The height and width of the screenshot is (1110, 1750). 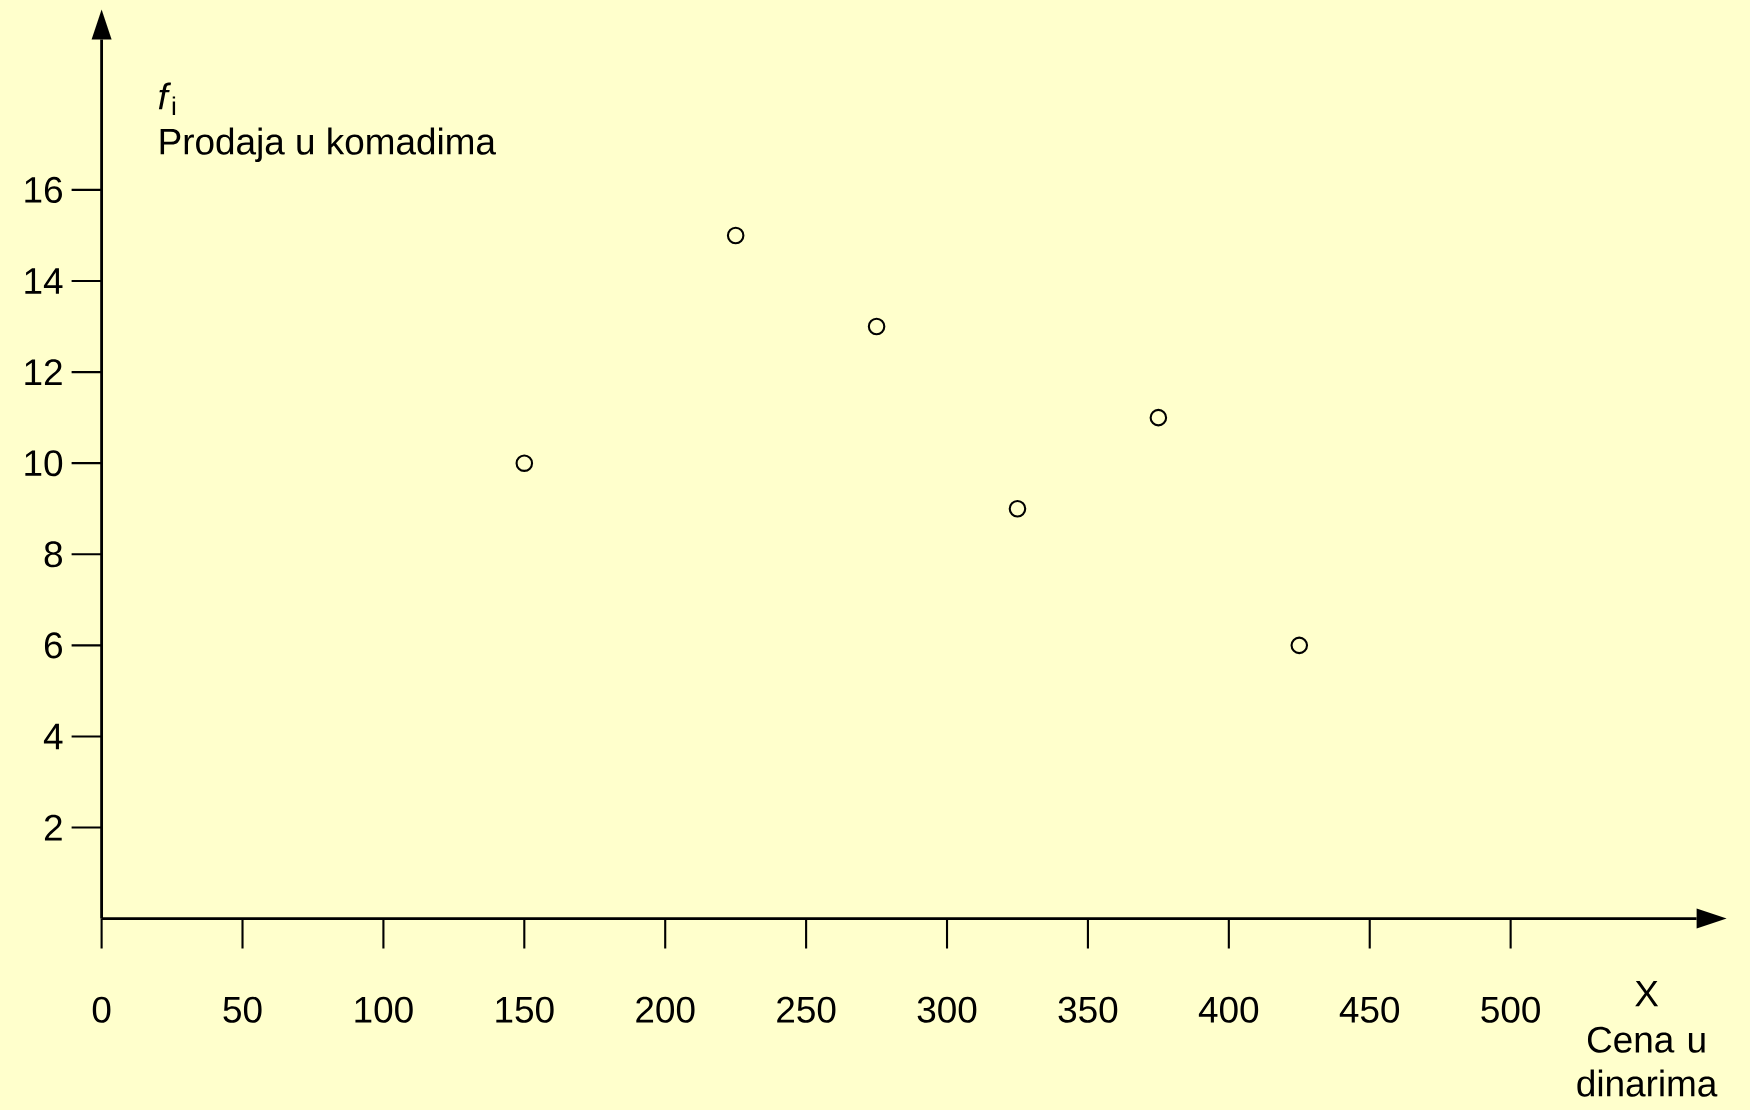 What do you see at coordinates (1647, 993) in the screenshot?
I see `text: X` at bounding box center [1647, 993].